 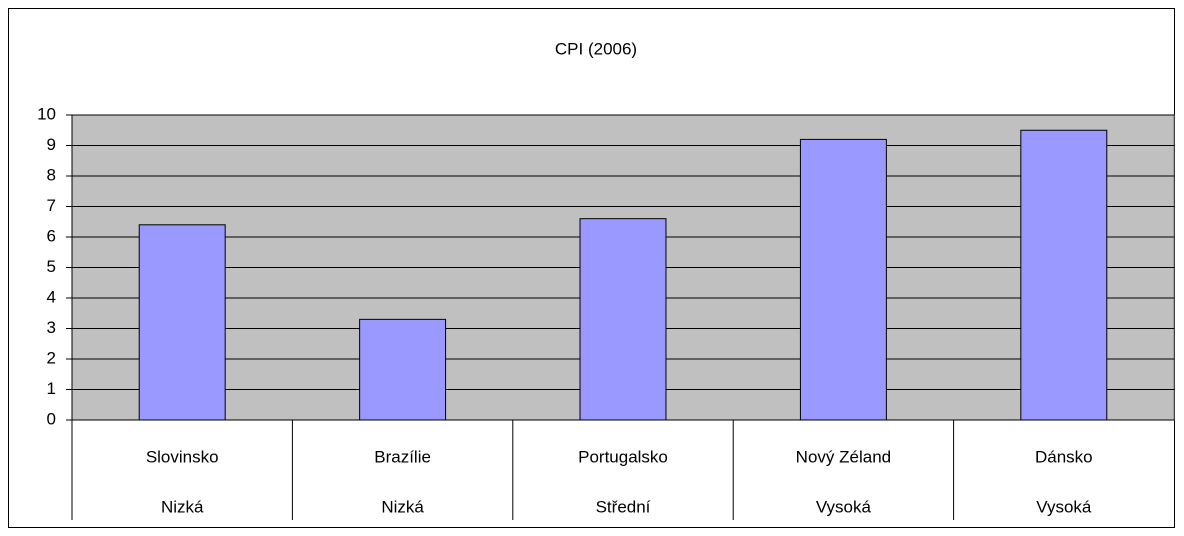 I want to click on x-tick-label: Dánsko, so click(x=1064, y=456).